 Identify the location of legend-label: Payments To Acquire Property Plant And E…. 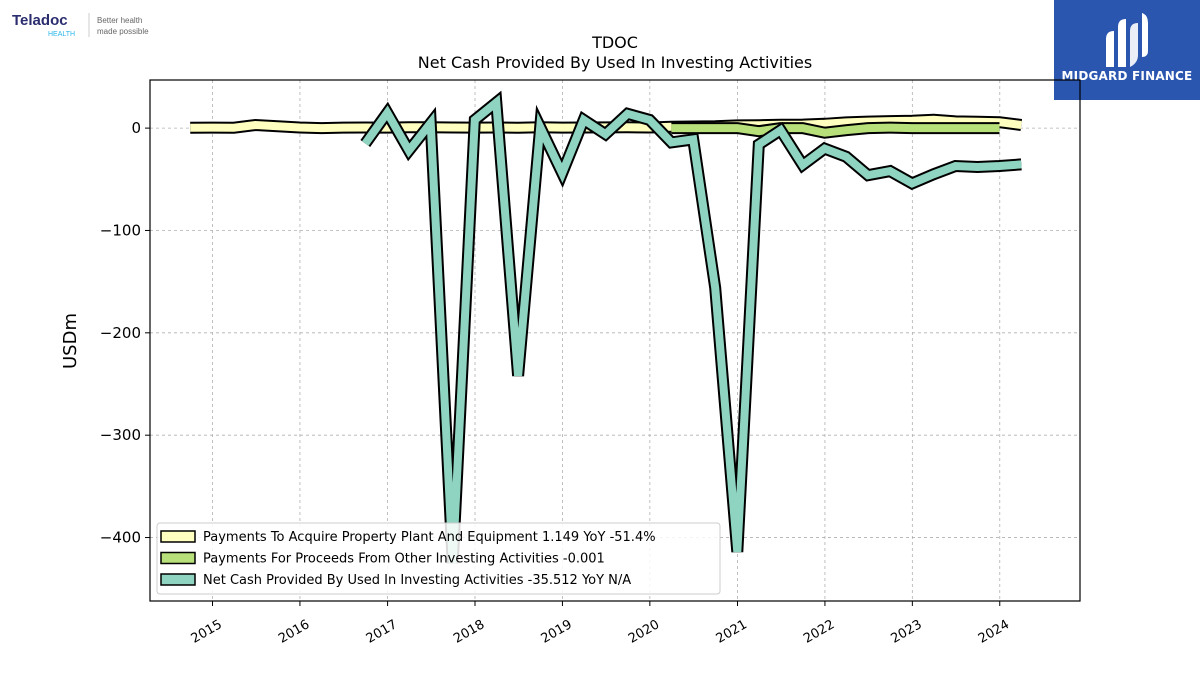
(429, 537).